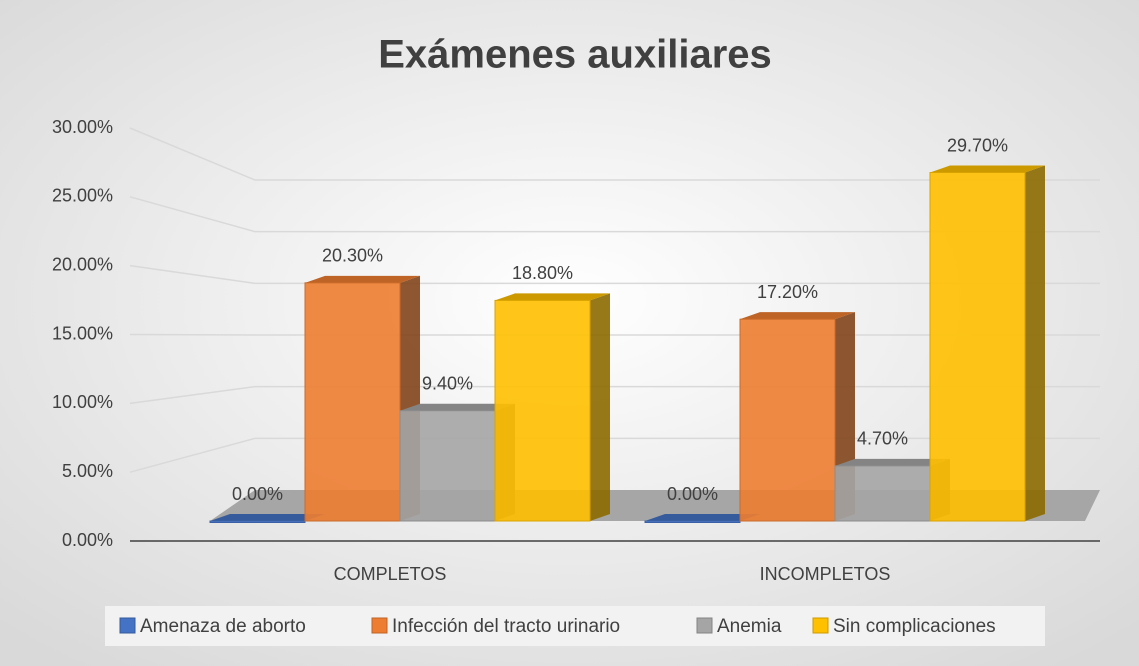 Image resolution: width=1139 pixels, height=666 pixels. What do you see at coordinates (87, 540) in the screenshot?
I see `y-tick-label: 0.00%` at bounding box center [87, 540].